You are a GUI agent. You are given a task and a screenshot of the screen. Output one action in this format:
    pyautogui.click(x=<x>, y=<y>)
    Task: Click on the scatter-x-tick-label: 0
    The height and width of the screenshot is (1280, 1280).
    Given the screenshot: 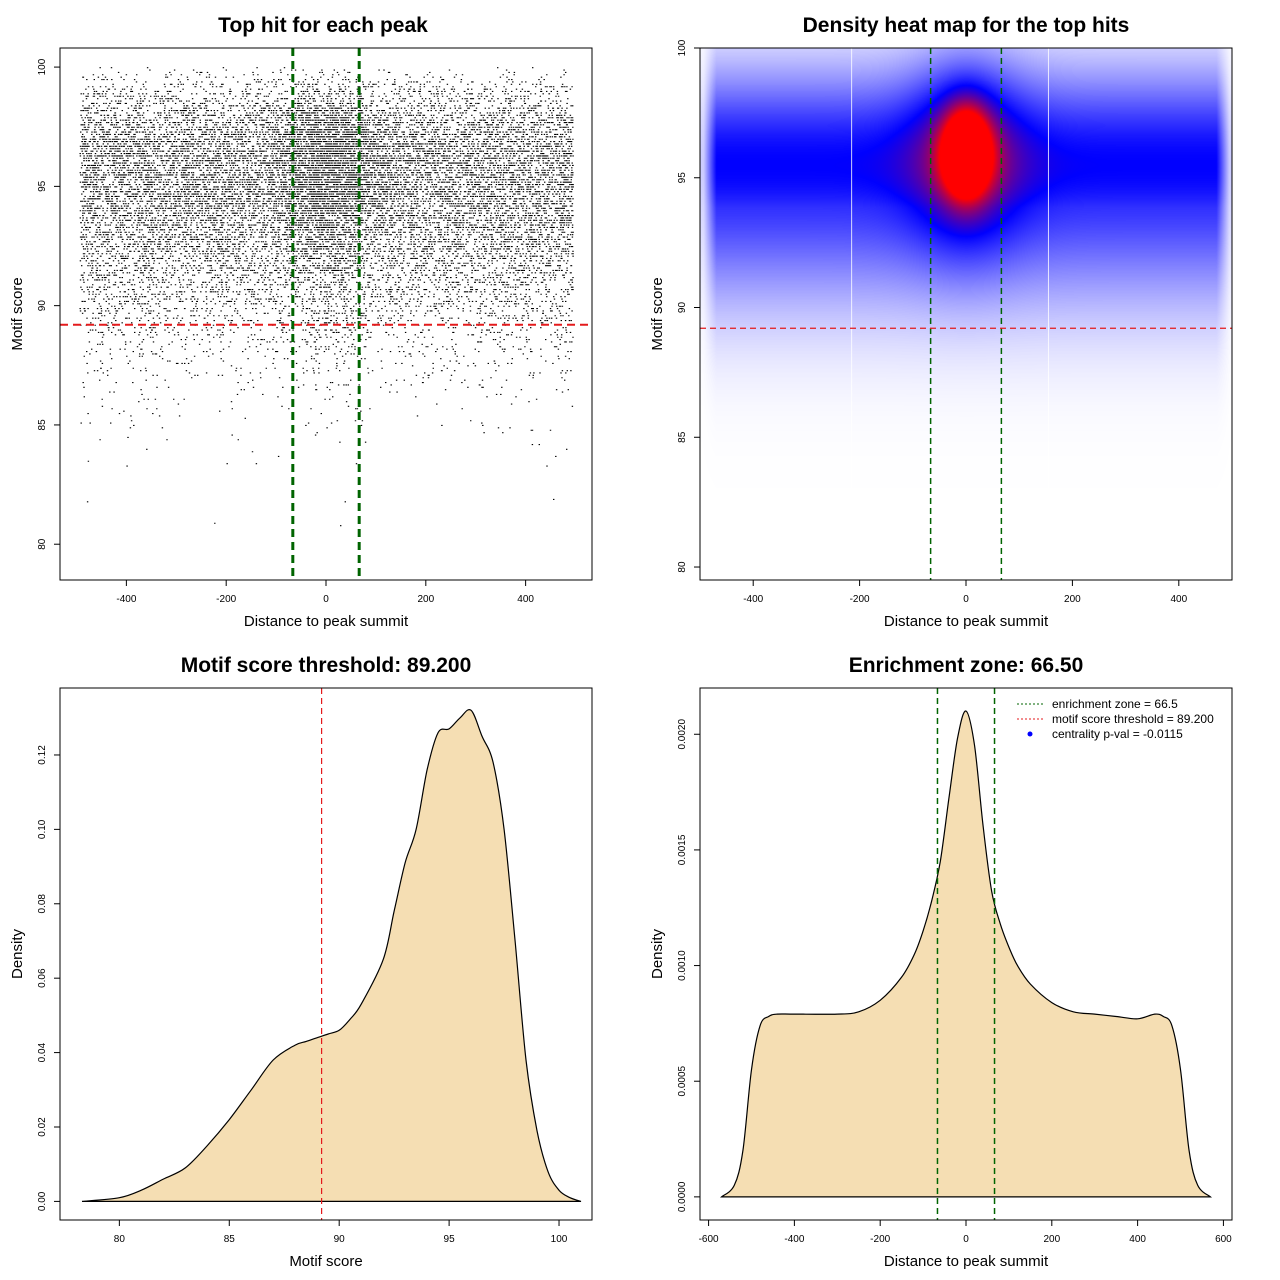 What is the action you would take?
    pyautogui.click(x=326, y=599)
    